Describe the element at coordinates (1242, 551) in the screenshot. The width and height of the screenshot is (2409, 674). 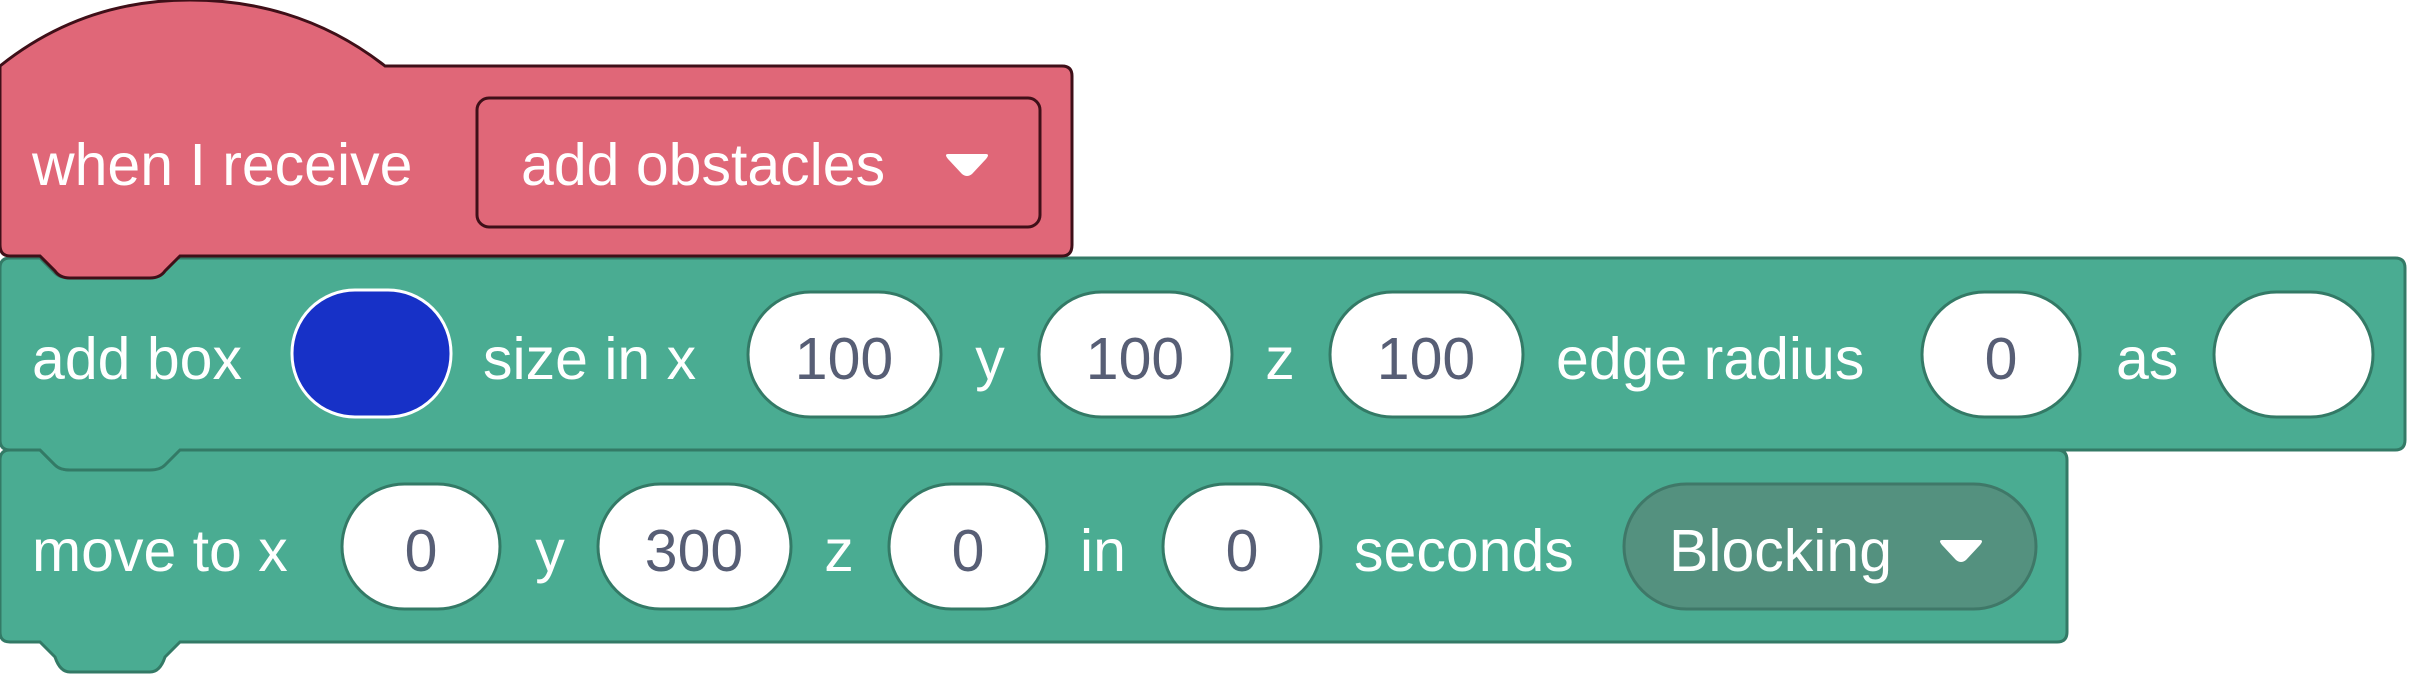
I see `move-seconds-value: 0` at that location.